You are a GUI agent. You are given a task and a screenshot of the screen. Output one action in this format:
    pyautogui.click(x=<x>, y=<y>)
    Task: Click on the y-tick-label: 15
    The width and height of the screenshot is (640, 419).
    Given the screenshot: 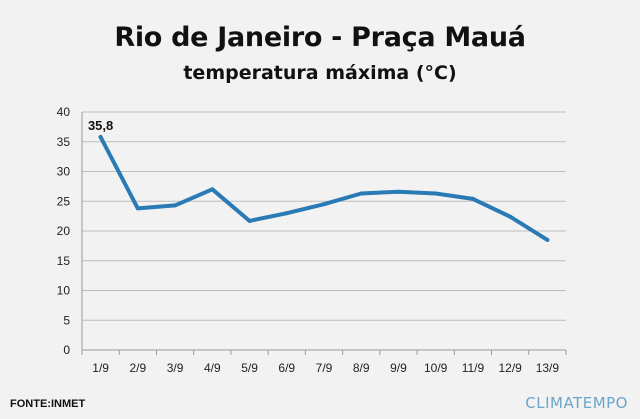 What is the action you would take?
    pyautogui.click(x=64, y=261)
    